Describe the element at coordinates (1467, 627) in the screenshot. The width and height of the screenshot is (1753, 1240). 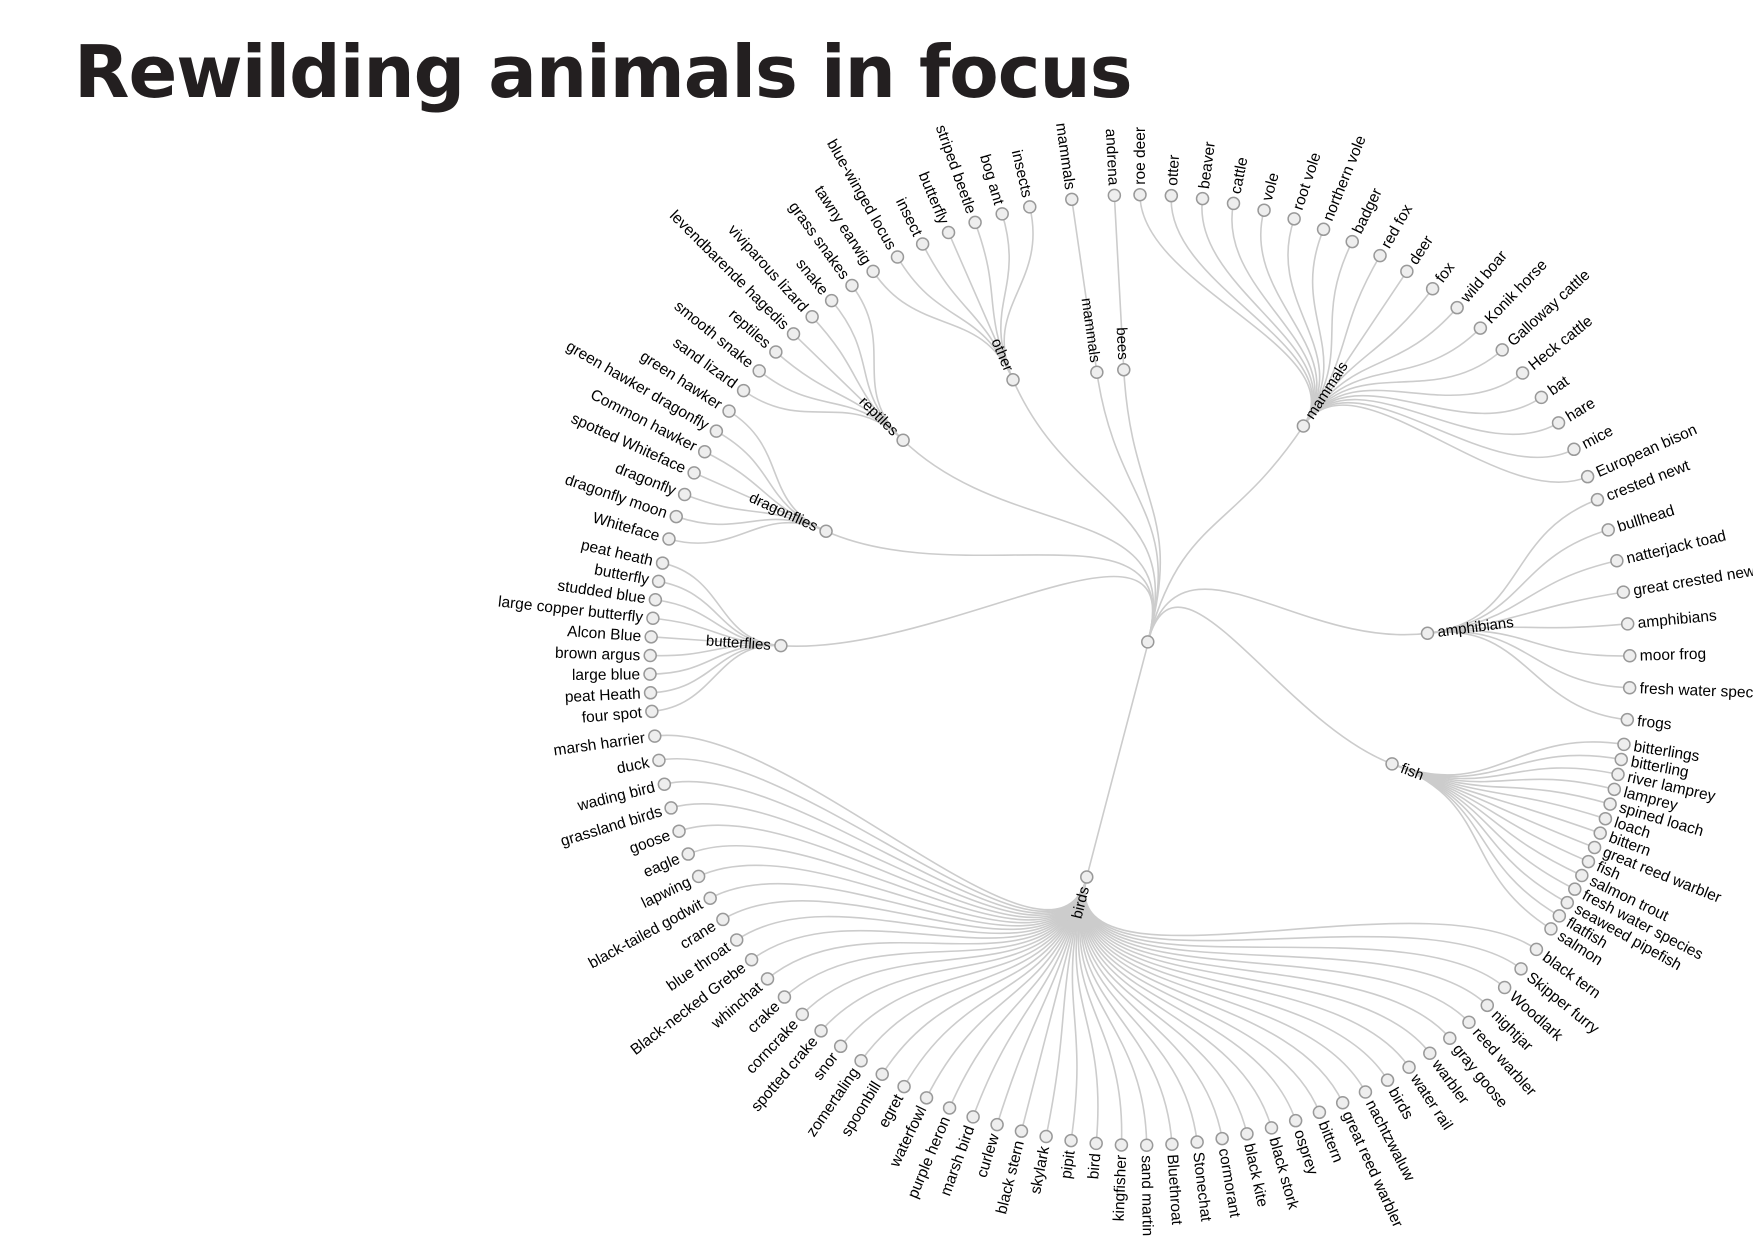
I see `group-node-1: amphibians` at that location.